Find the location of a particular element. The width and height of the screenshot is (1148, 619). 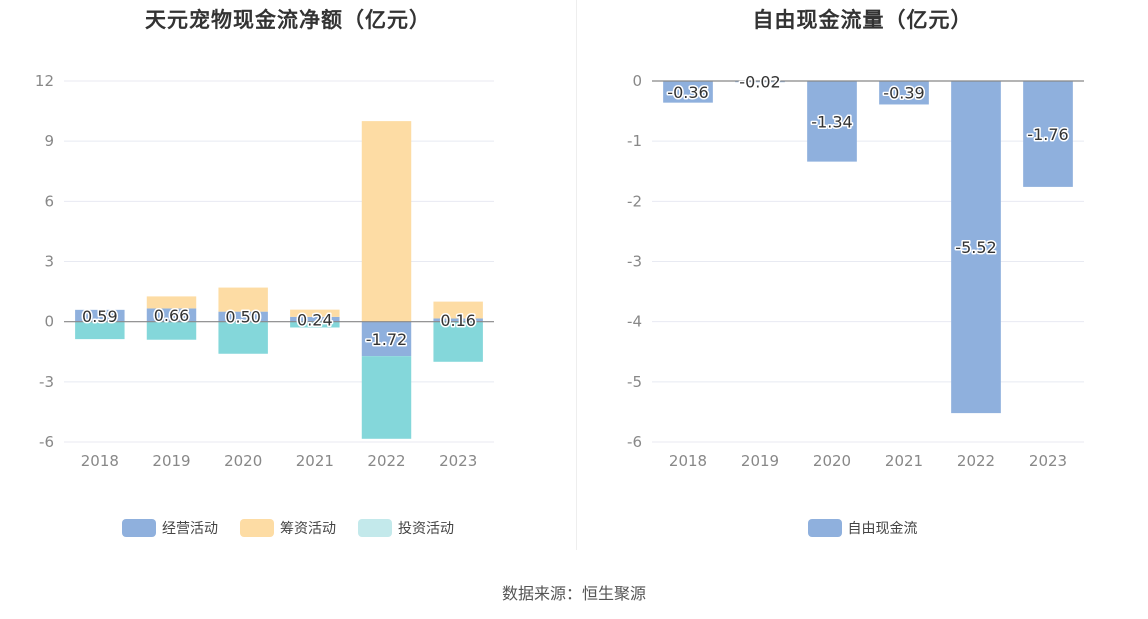

legend-item-investing: 投资活动 is located at coordinates (406, 528).